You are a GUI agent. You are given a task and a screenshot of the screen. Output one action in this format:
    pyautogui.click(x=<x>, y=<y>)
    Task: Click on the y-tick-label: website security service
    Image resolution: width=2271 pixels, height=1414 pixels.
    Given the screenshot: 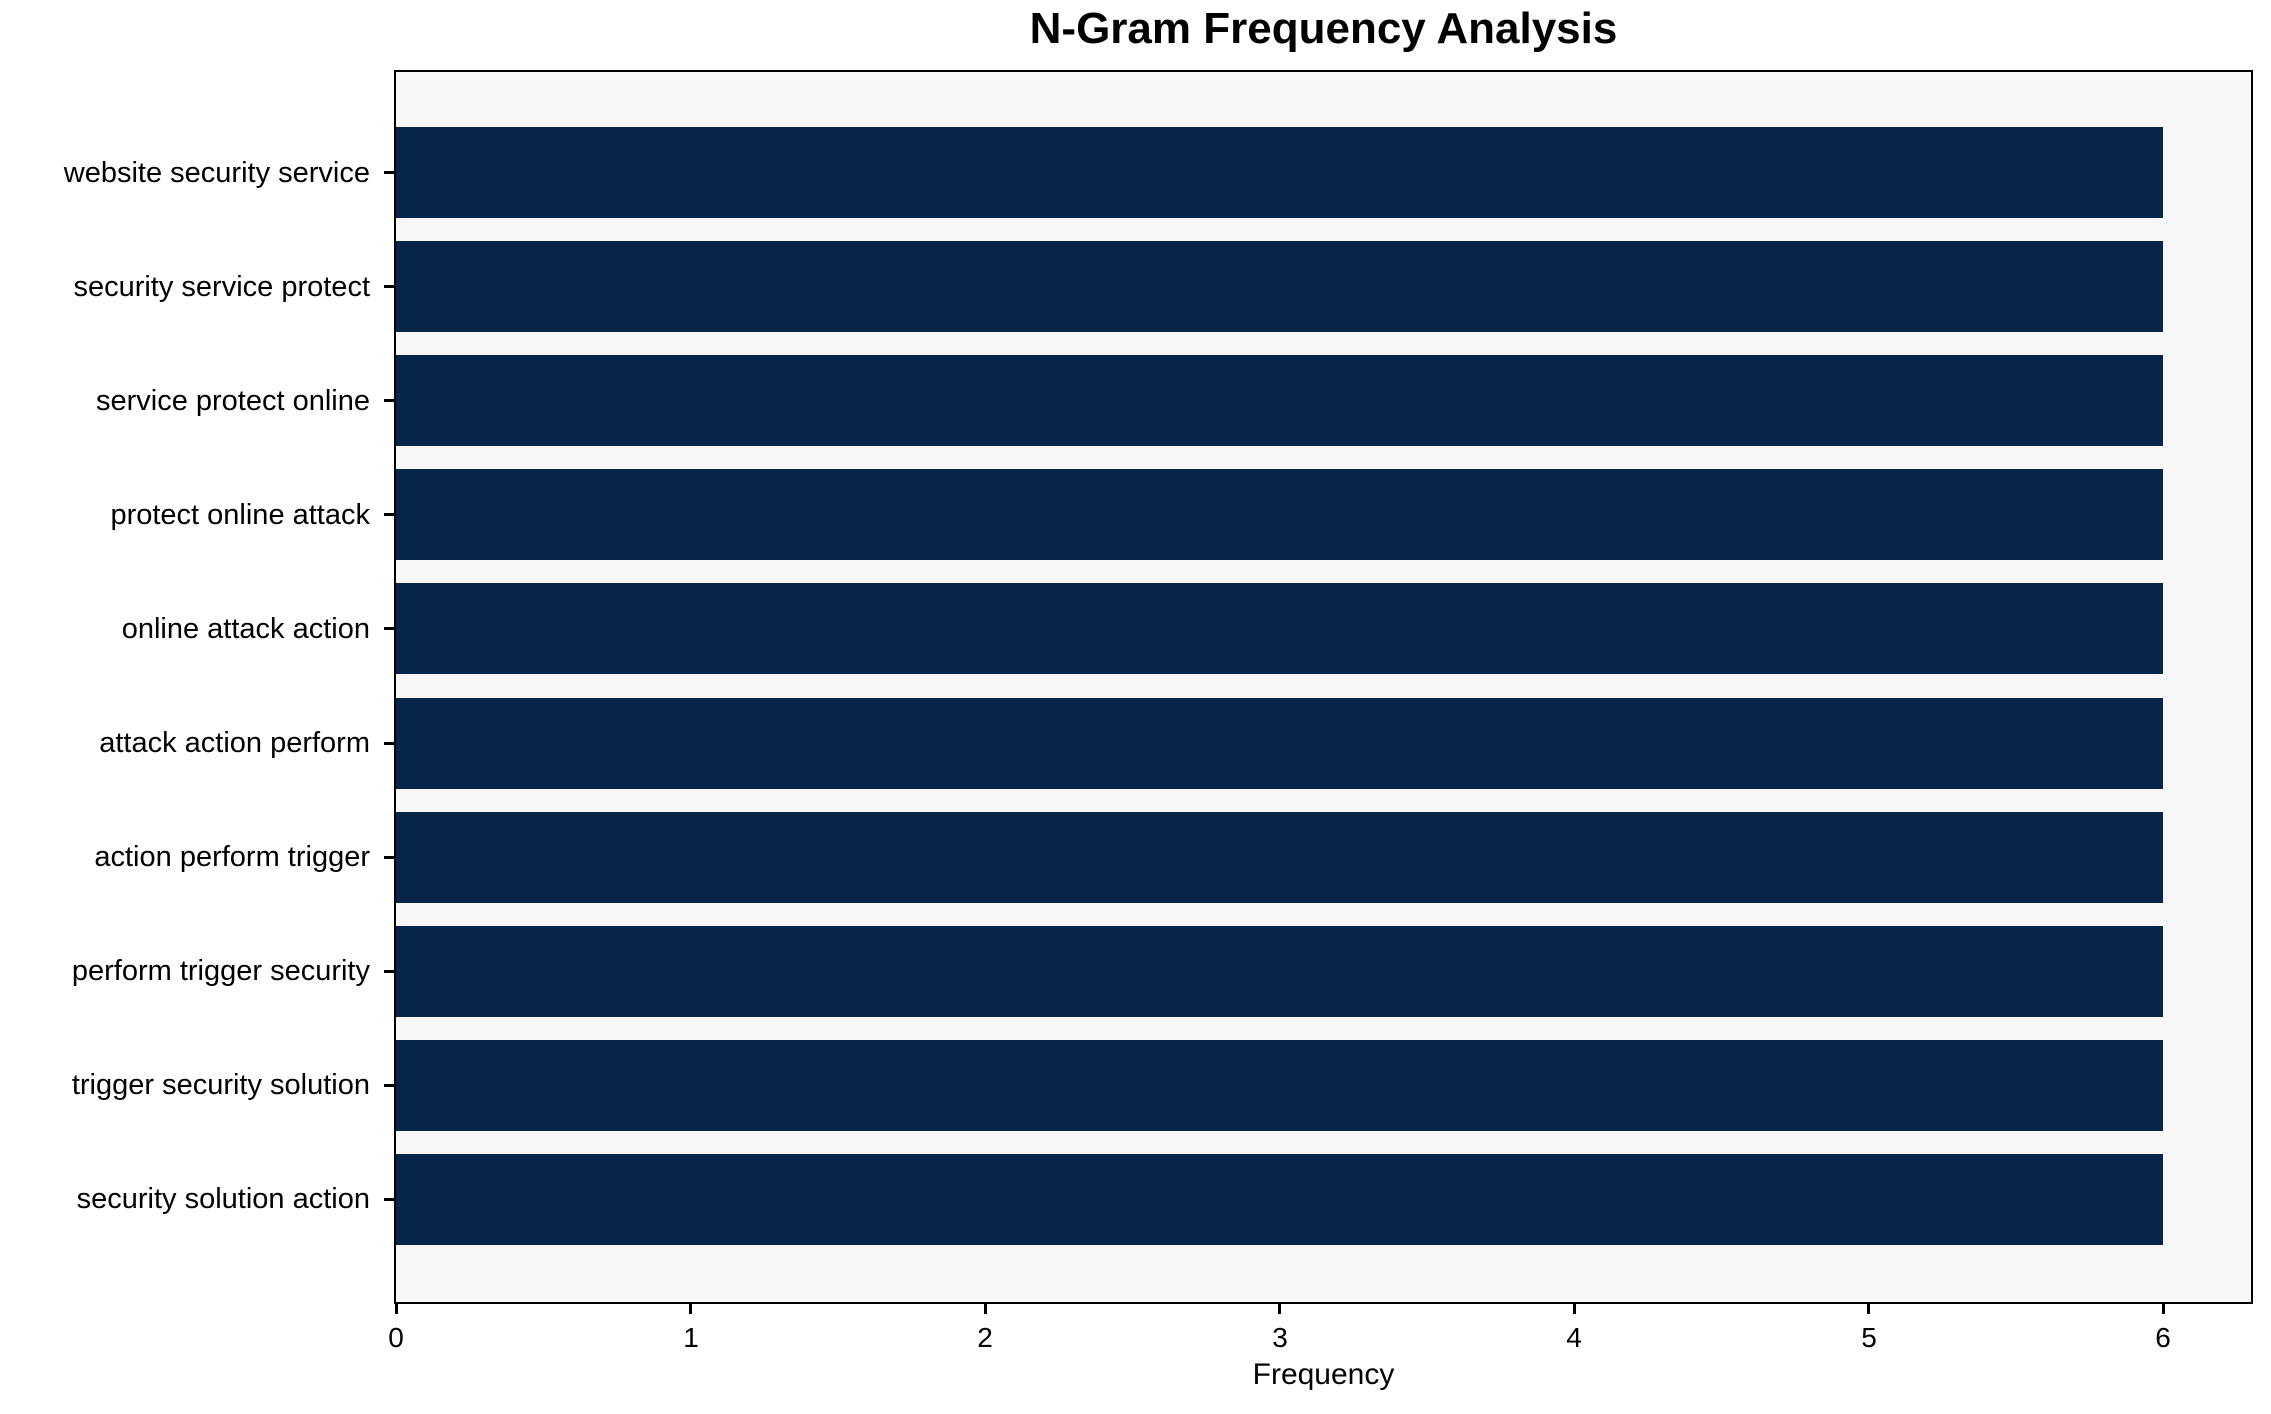 What is the action you would take?
    pyautogui.click(x=216, y=173)
    